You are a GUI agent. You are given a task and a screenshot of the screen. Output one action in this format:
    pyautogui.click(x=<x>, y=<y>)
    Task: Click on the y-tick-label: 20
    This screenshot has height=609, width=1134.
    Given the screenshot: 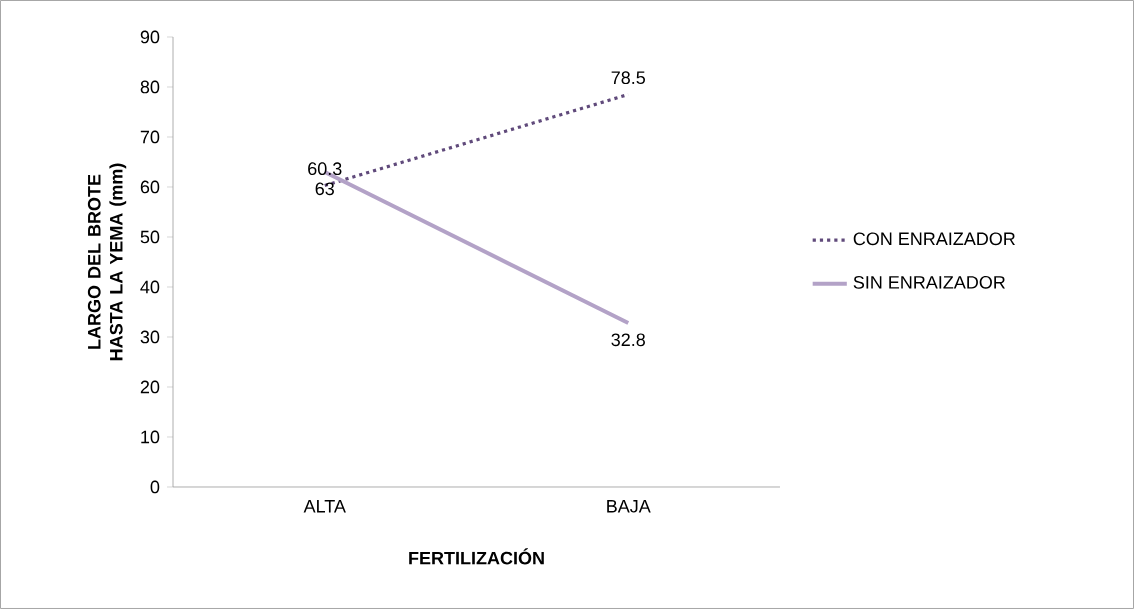 What is the action you would take?
    pyautogui.click(x=150, y=387)
    